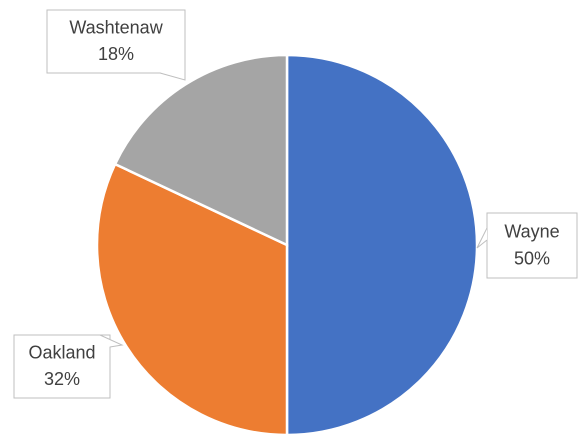  Describe the element at coordinates (116, 54) in the screenshot. I see `data-label-value: 18%` at that location.